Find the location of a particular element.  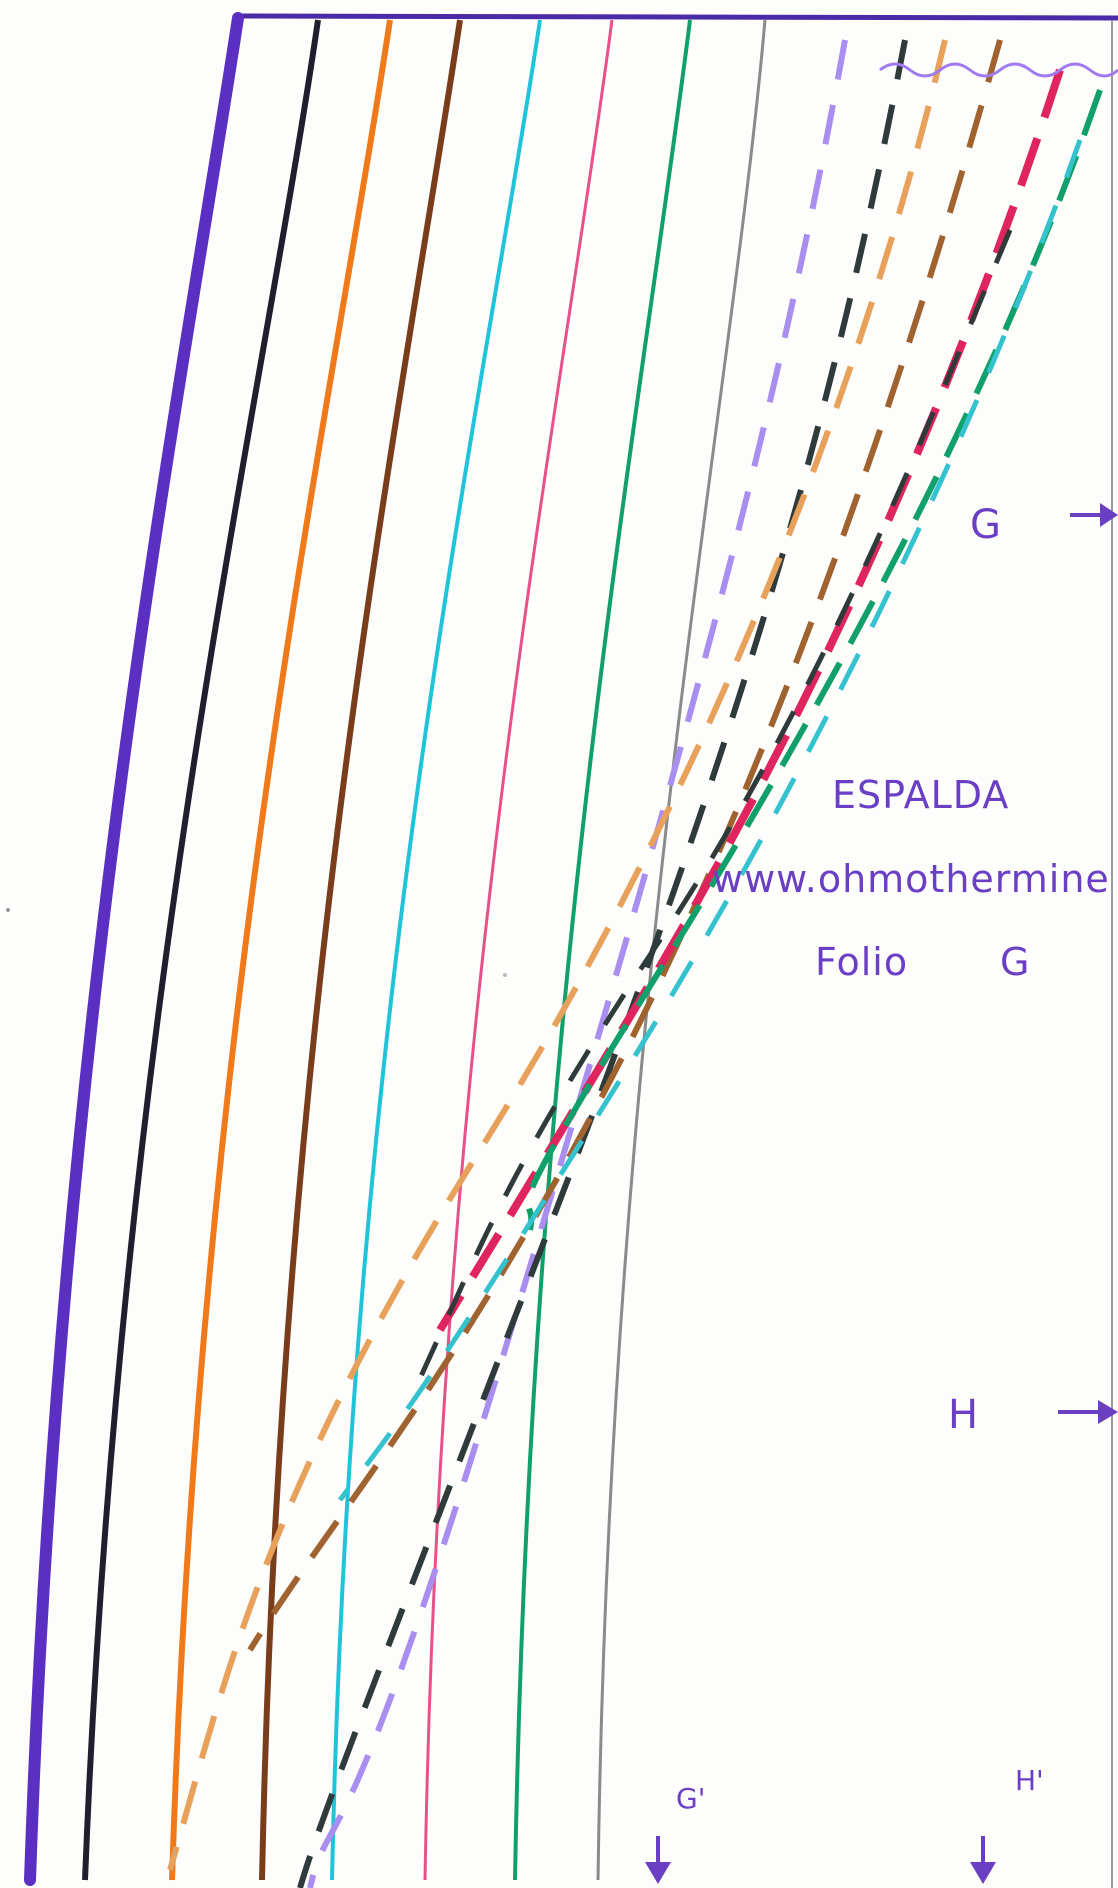

notch-g-marker: G is located at coordinates (1044, 525).